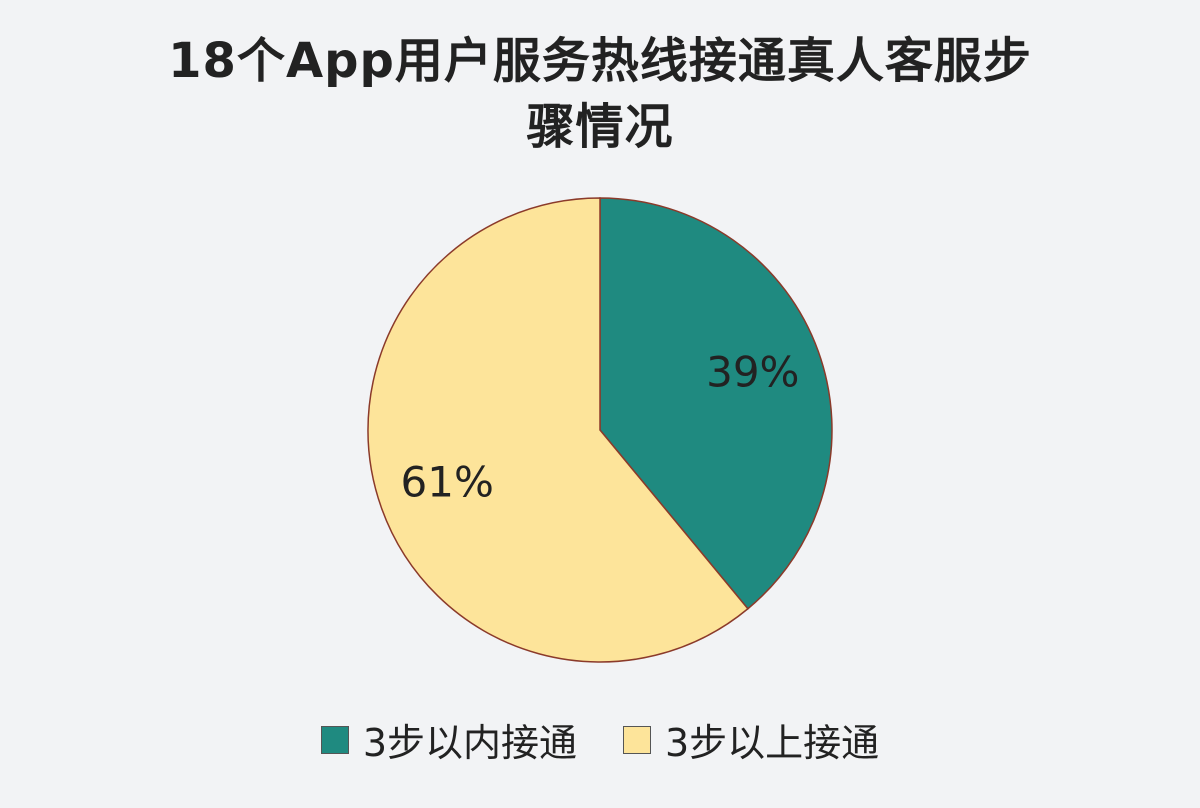 This screenshot has height=808, width=1200. I want to click on chart-title: 18个App用户服务热线接通真人客服步骤情况, so click(600, 94).